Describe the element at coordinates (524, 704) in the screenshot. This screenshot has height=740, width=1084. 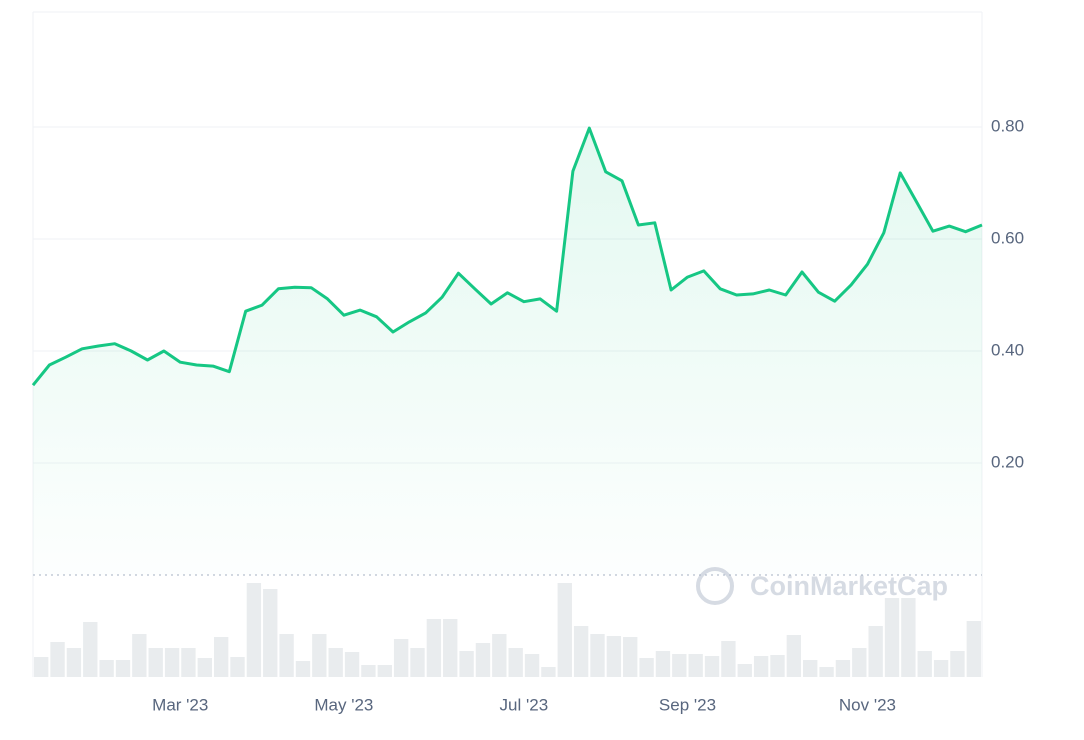
I see `x-tick-label: Jul '23` at that location.